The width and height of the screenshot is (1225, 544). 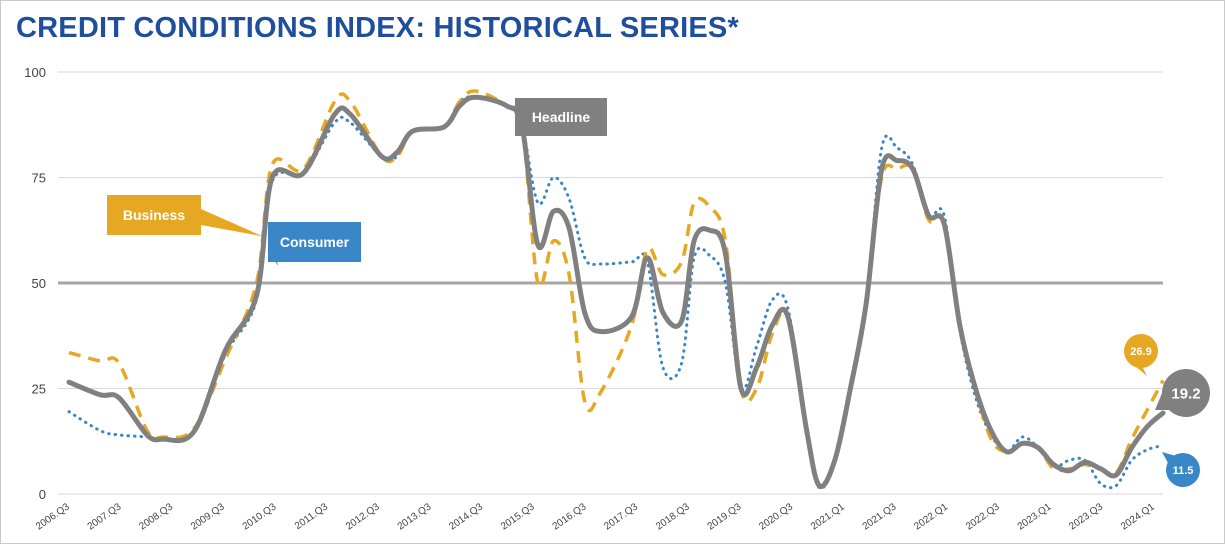 What do you see at coordinates (208, 516) in the screenshot?
I see `x-tick-label: 2009.Q3` at bounding box center [208, 516].